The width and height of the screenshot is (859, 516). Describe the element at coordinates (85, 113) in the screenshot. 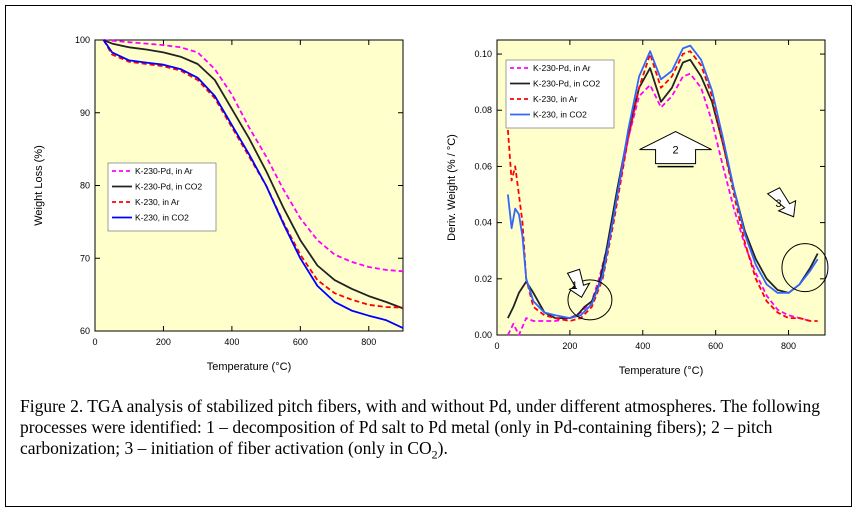

I see `y-tick-label: 90` at that location.